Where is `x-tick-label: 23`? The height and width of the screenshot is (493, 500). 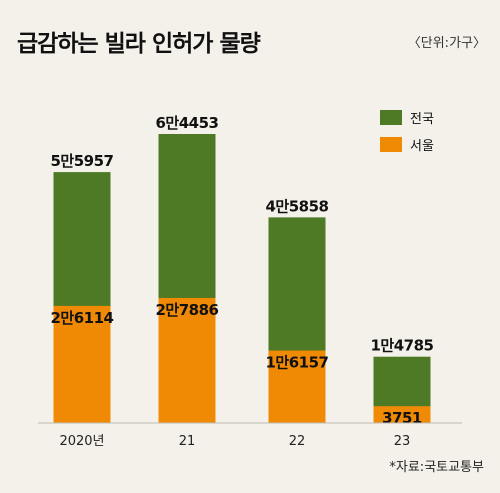
x-tick-label: 23 is located at coordinates (402, 441).